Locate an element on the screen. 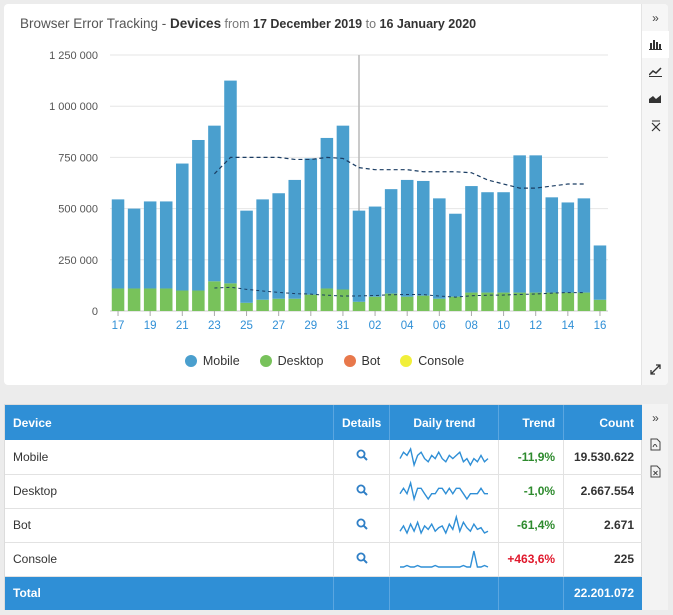  area-chart-icon is located at coordinates (655, 98).